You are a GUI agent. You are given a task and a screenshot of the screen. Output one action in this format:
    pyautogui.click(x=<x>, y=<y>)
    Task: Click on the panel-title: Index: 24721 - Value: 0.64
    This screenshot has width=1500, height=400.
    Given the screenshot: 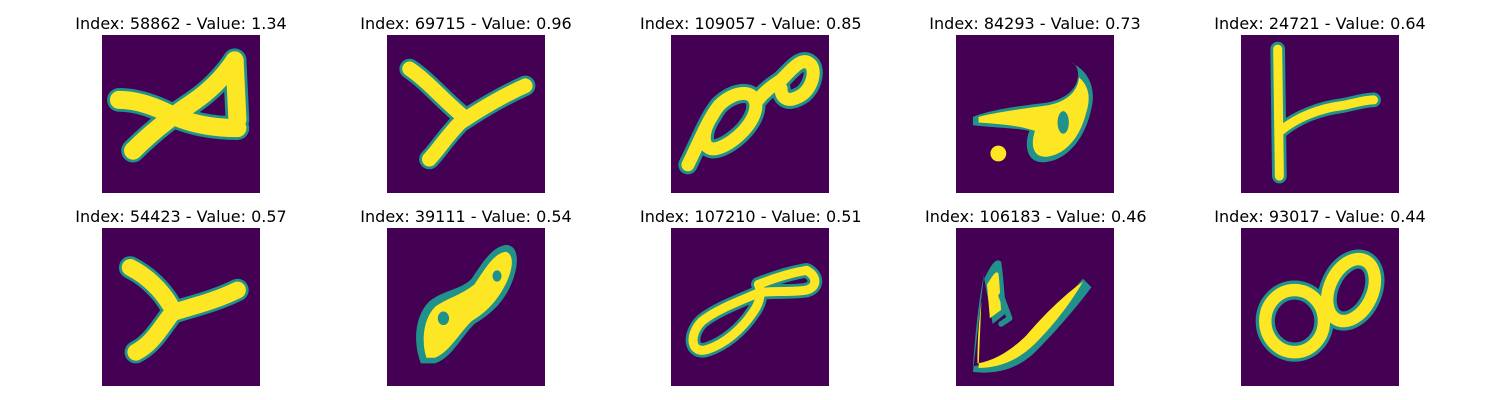 What is the action you would take?
    pyautogui.click(x=1320, y=23)
    